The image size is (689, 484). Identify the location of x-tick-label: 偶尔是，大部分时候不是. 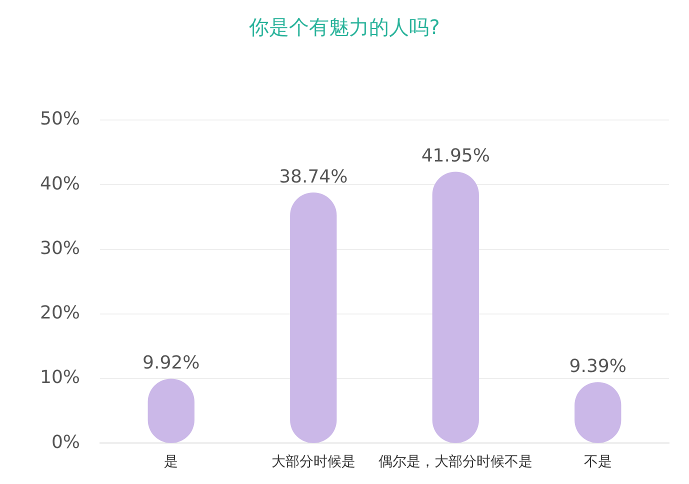
(455, 462).